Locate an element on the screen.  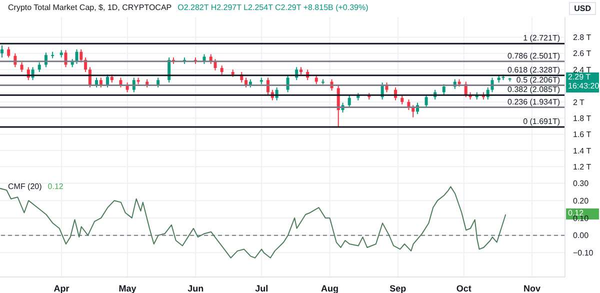
ref-line-label: 0.382 (2.085T) is located at coordinates (534, 89).